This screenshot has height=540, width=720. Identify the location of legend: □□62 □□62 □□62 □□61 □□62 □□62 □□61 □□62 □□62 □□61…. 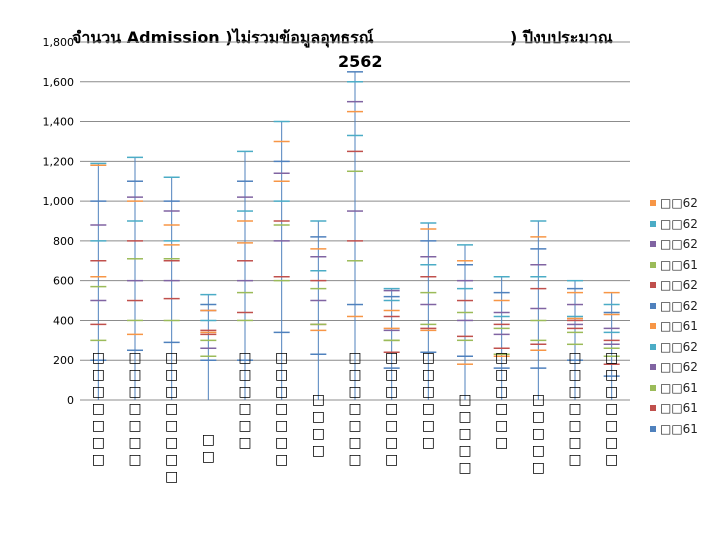
(674, 316).